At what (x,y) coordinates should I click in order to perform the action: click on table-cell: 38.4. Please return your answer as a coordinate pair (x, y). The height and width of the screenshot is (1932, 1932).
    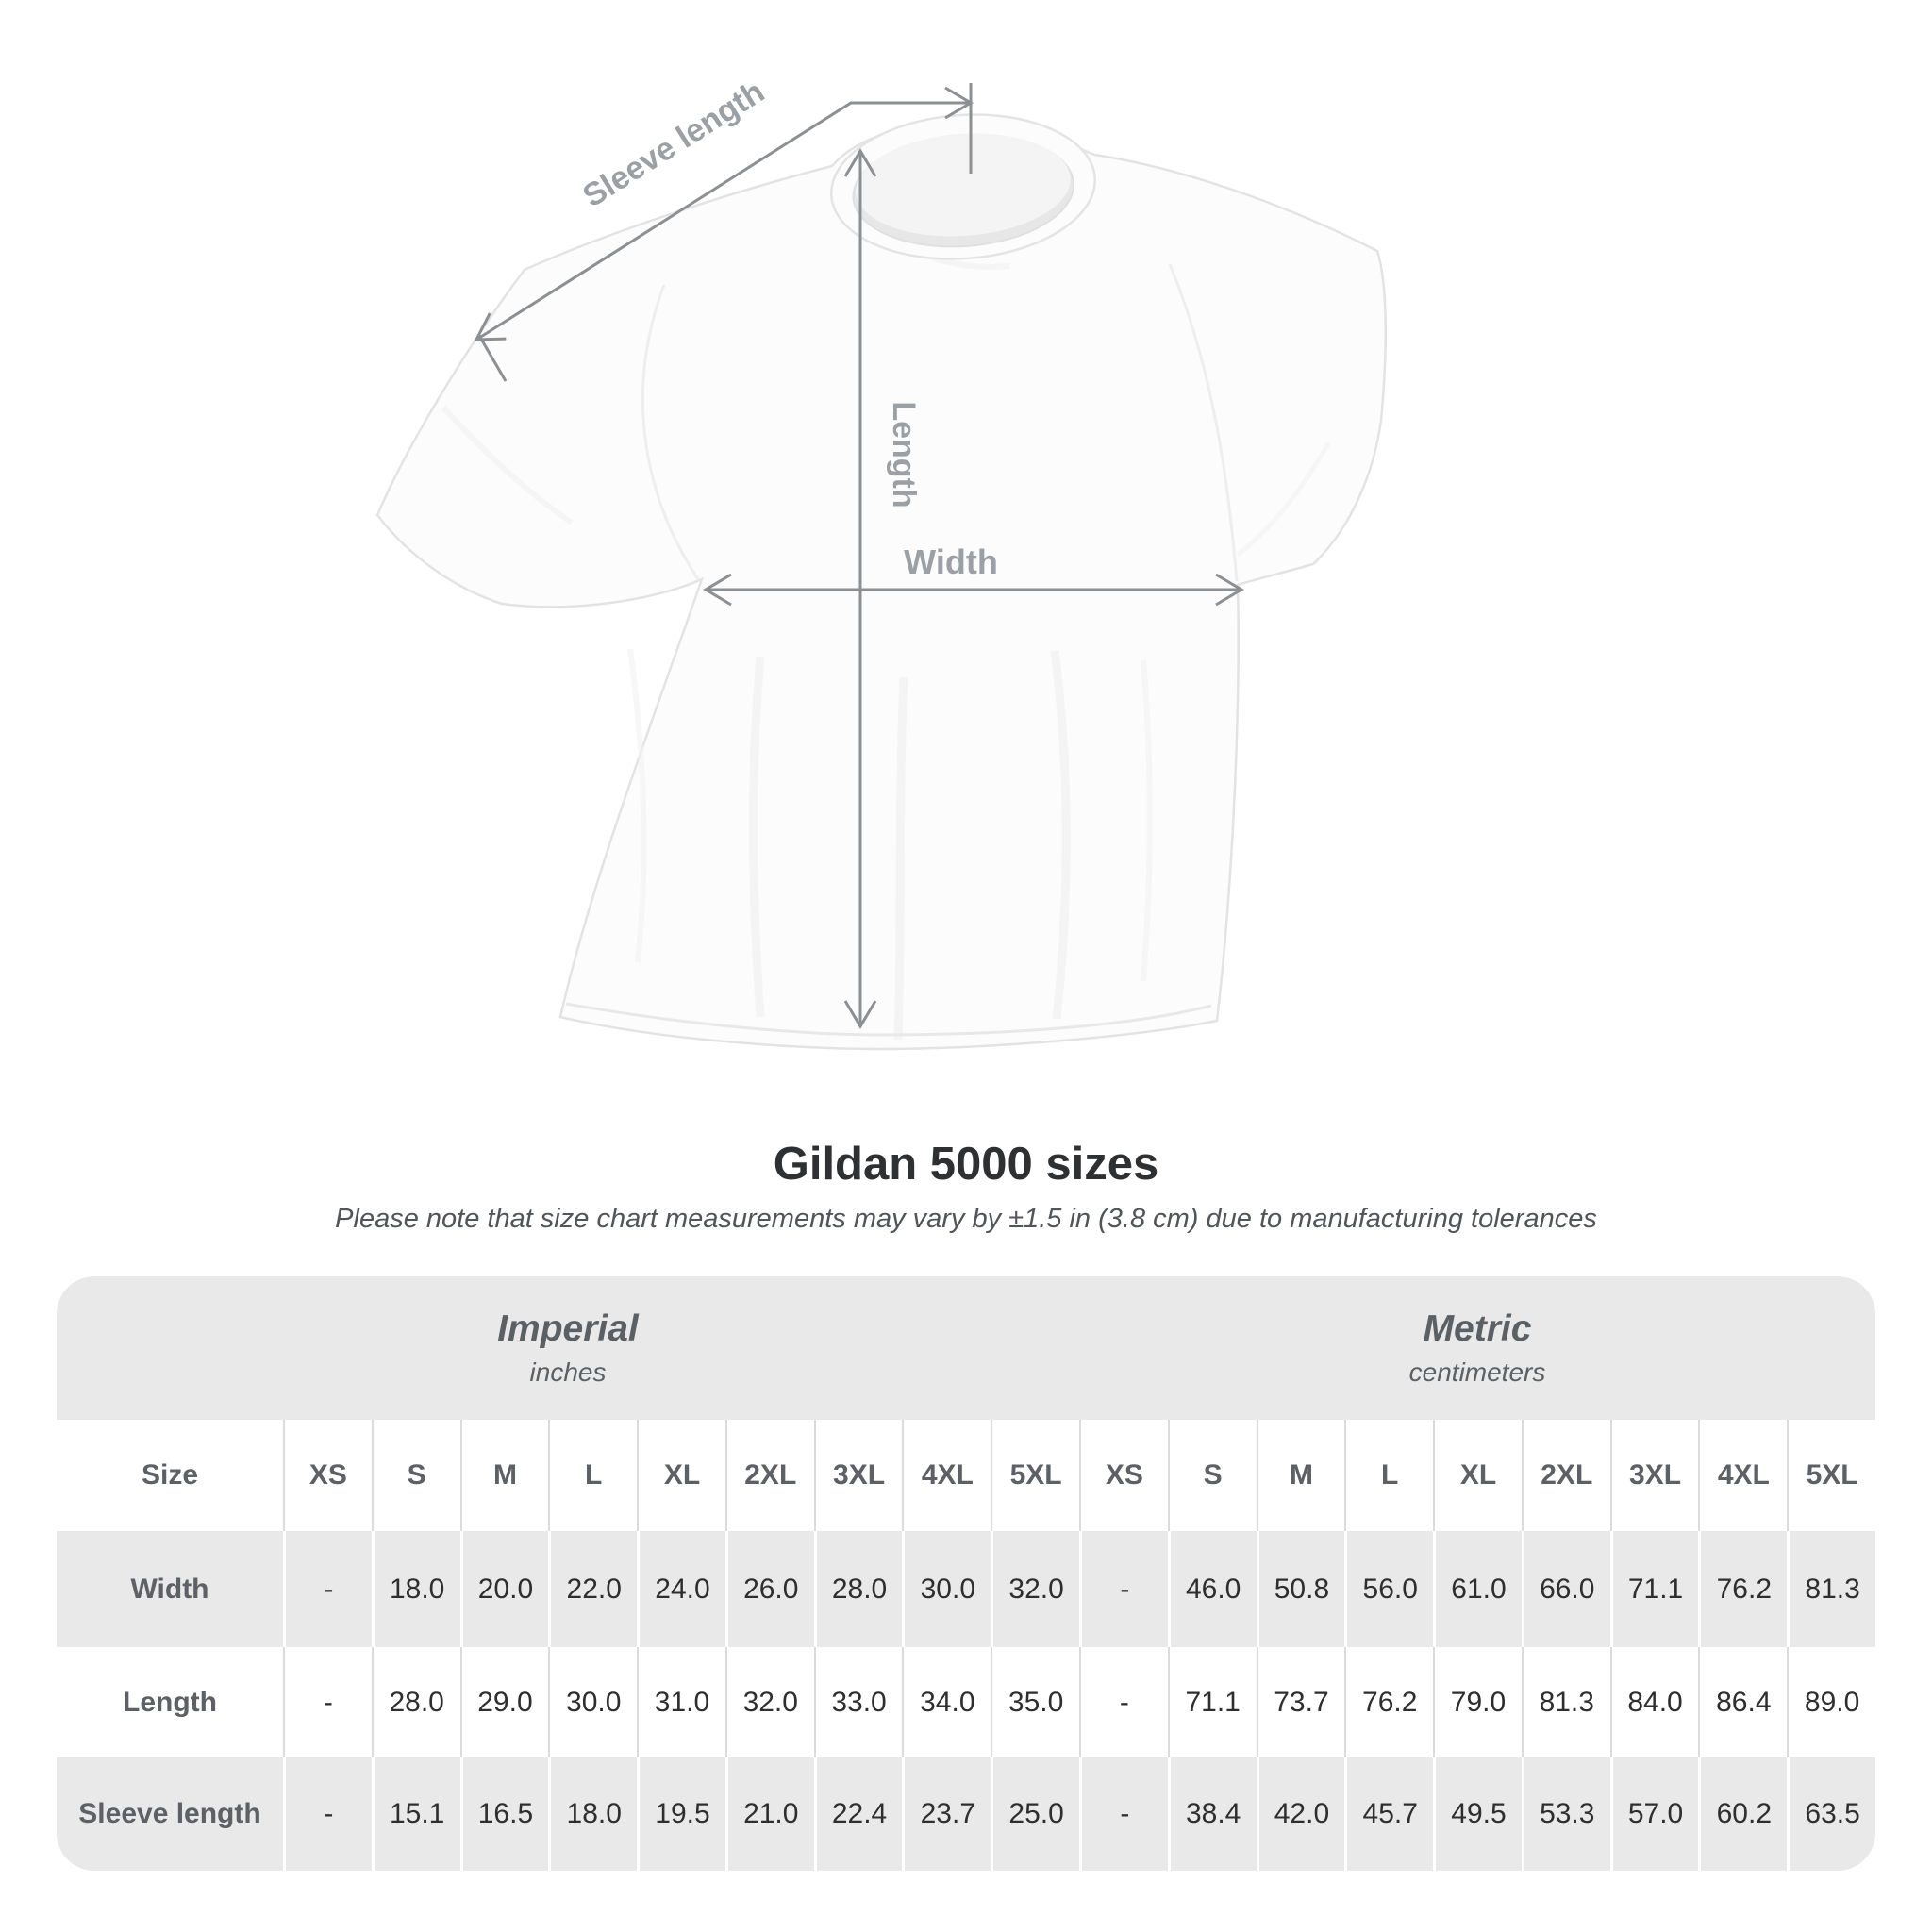
    Looking at the image, I should click on (1212, 1814).